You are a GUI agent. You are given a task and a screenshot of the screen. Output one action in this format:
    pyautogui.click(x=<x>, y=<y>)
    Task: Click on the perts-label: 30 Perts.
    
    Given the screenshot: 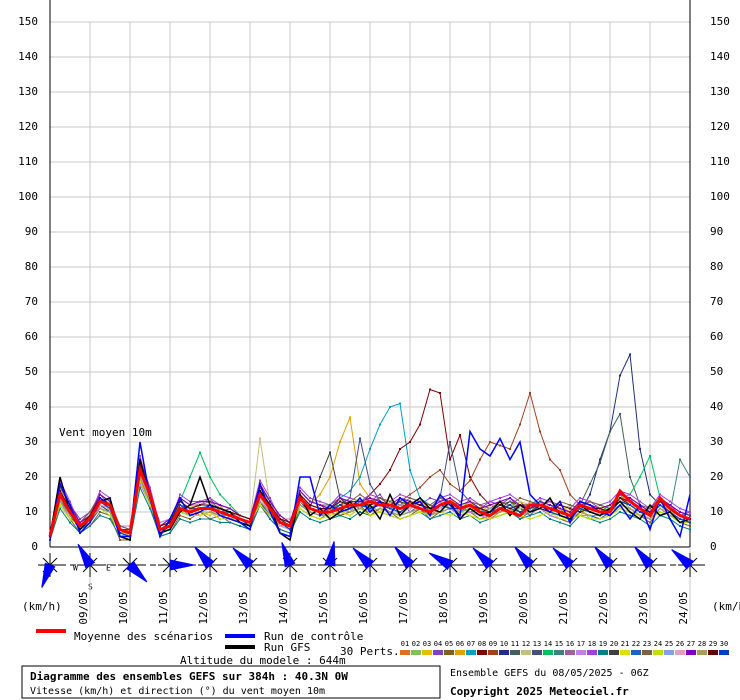 What is the action you would take?
    pyautogui.click(x=370, y=651)
    